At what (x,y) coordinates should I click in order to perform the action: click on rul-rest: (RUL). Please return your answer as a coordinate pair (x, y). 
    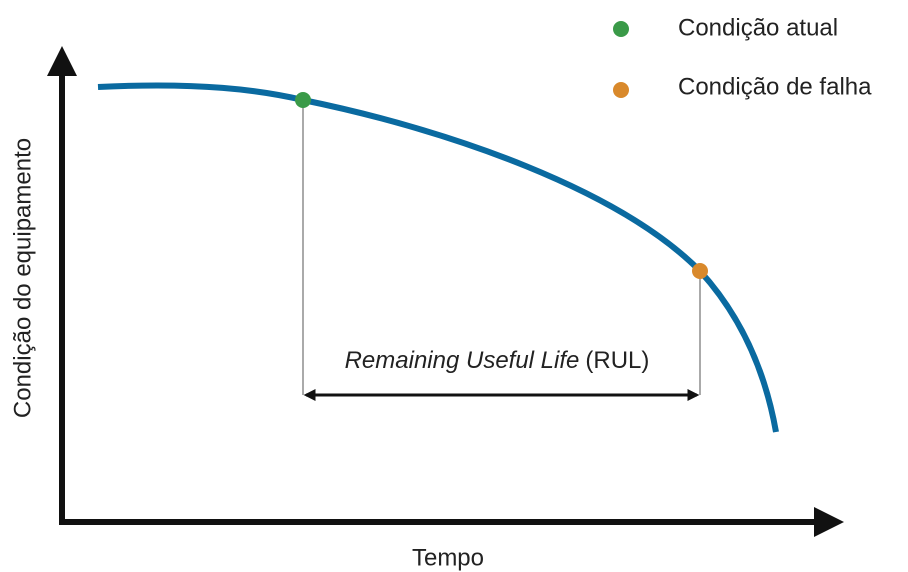
    Looking at the image, I should click on (617, 360).